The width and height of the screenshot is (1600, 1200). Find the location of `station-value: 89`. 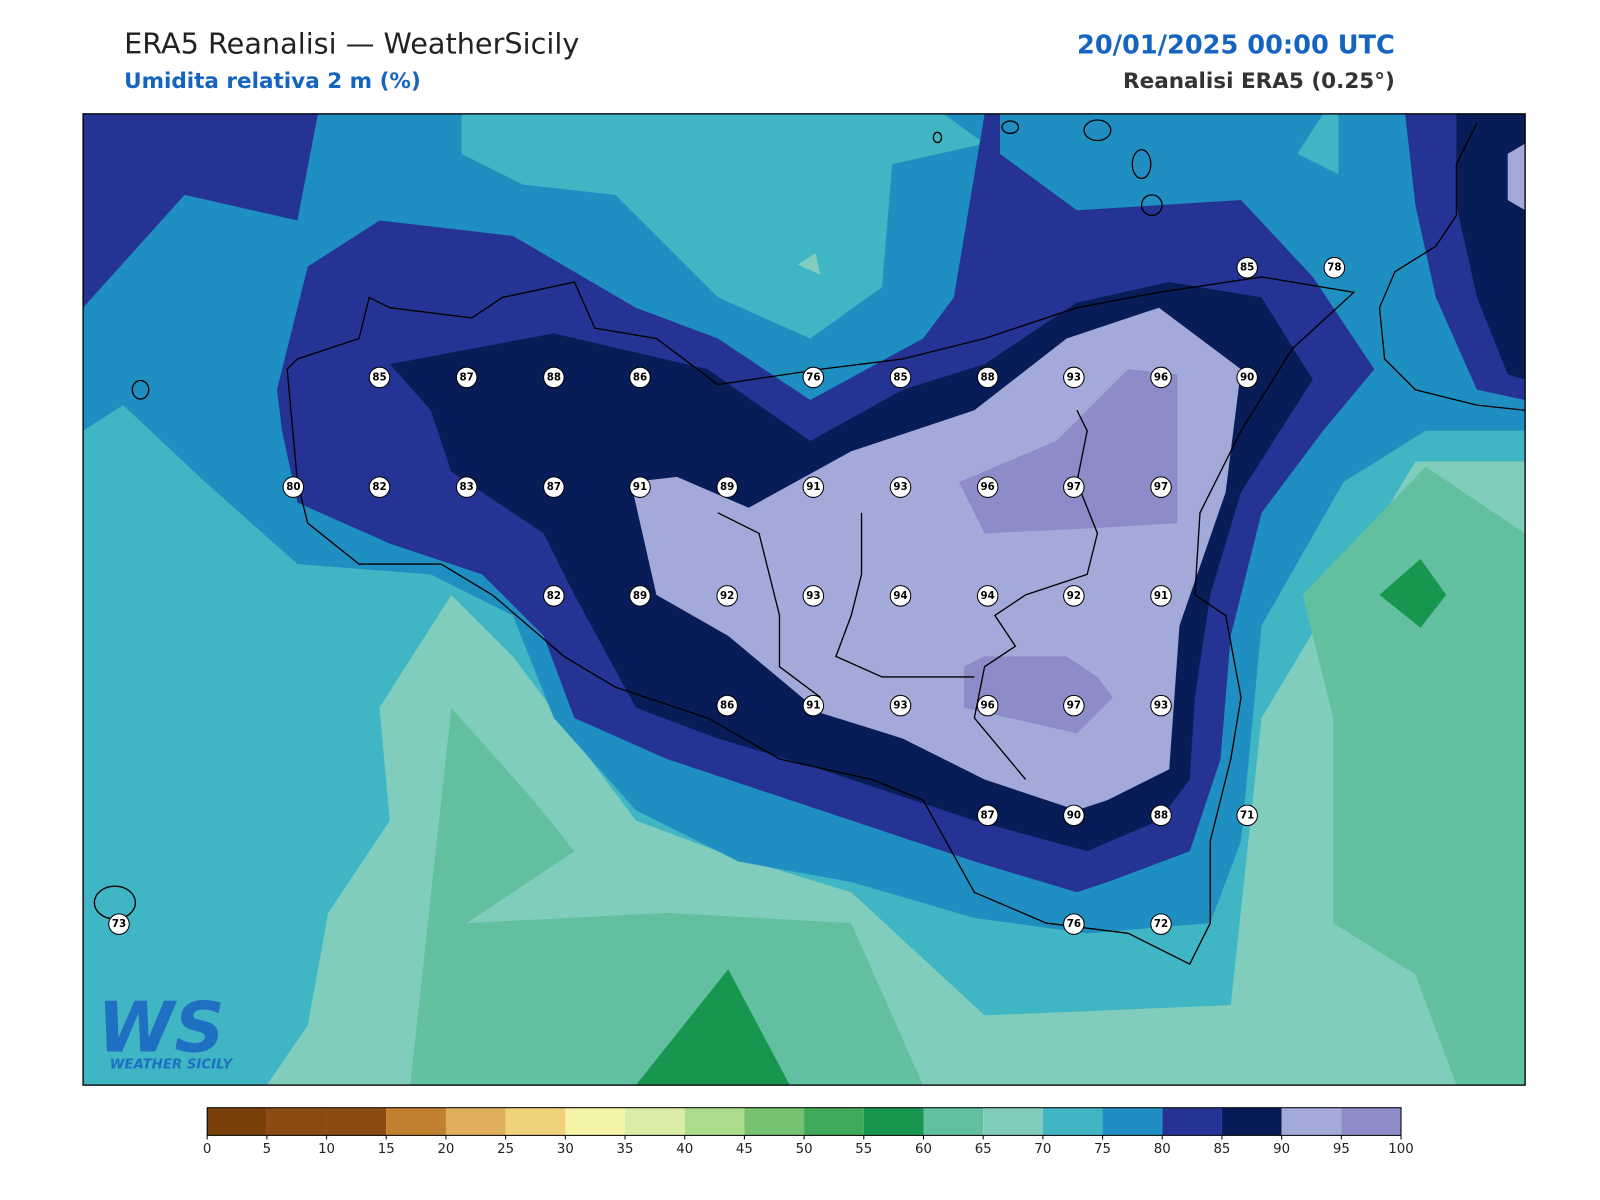

station-value: 89 is located at coordinates (640, 596).